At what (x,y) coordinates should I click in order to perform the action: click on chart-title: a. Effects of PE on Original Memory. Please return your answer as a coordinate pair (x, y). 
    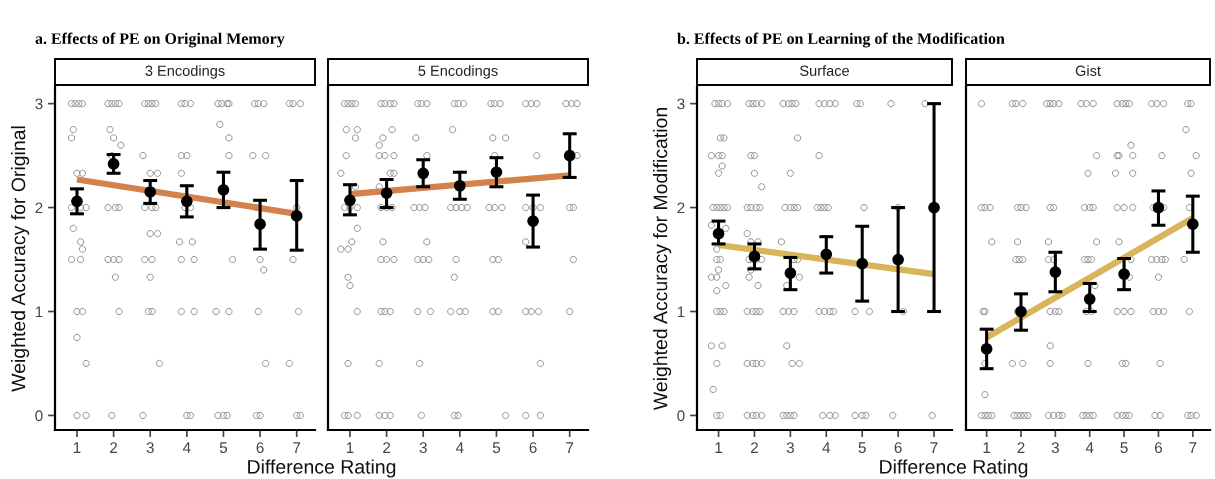
    Looking at the image, I should click on (160, 40).